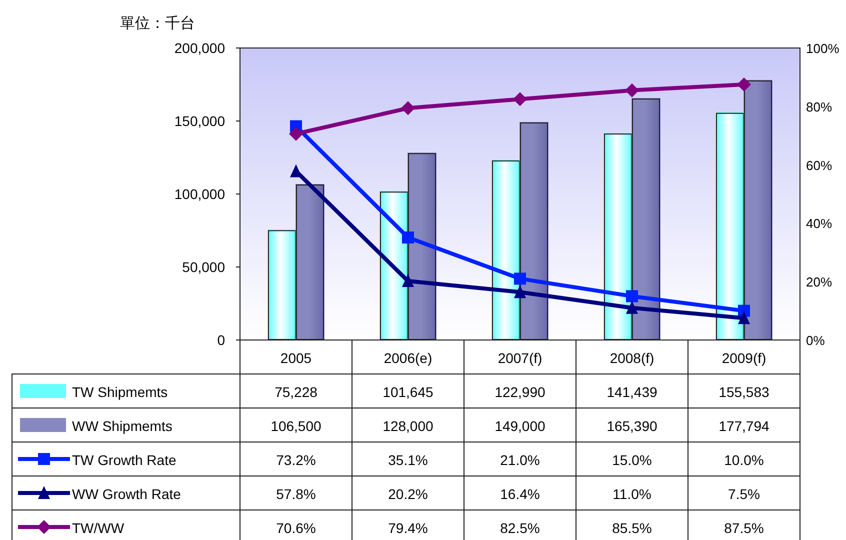 This screenshot has height=540, width=846. I want to click on y-tick-label: 100,000, so click(200, 194).